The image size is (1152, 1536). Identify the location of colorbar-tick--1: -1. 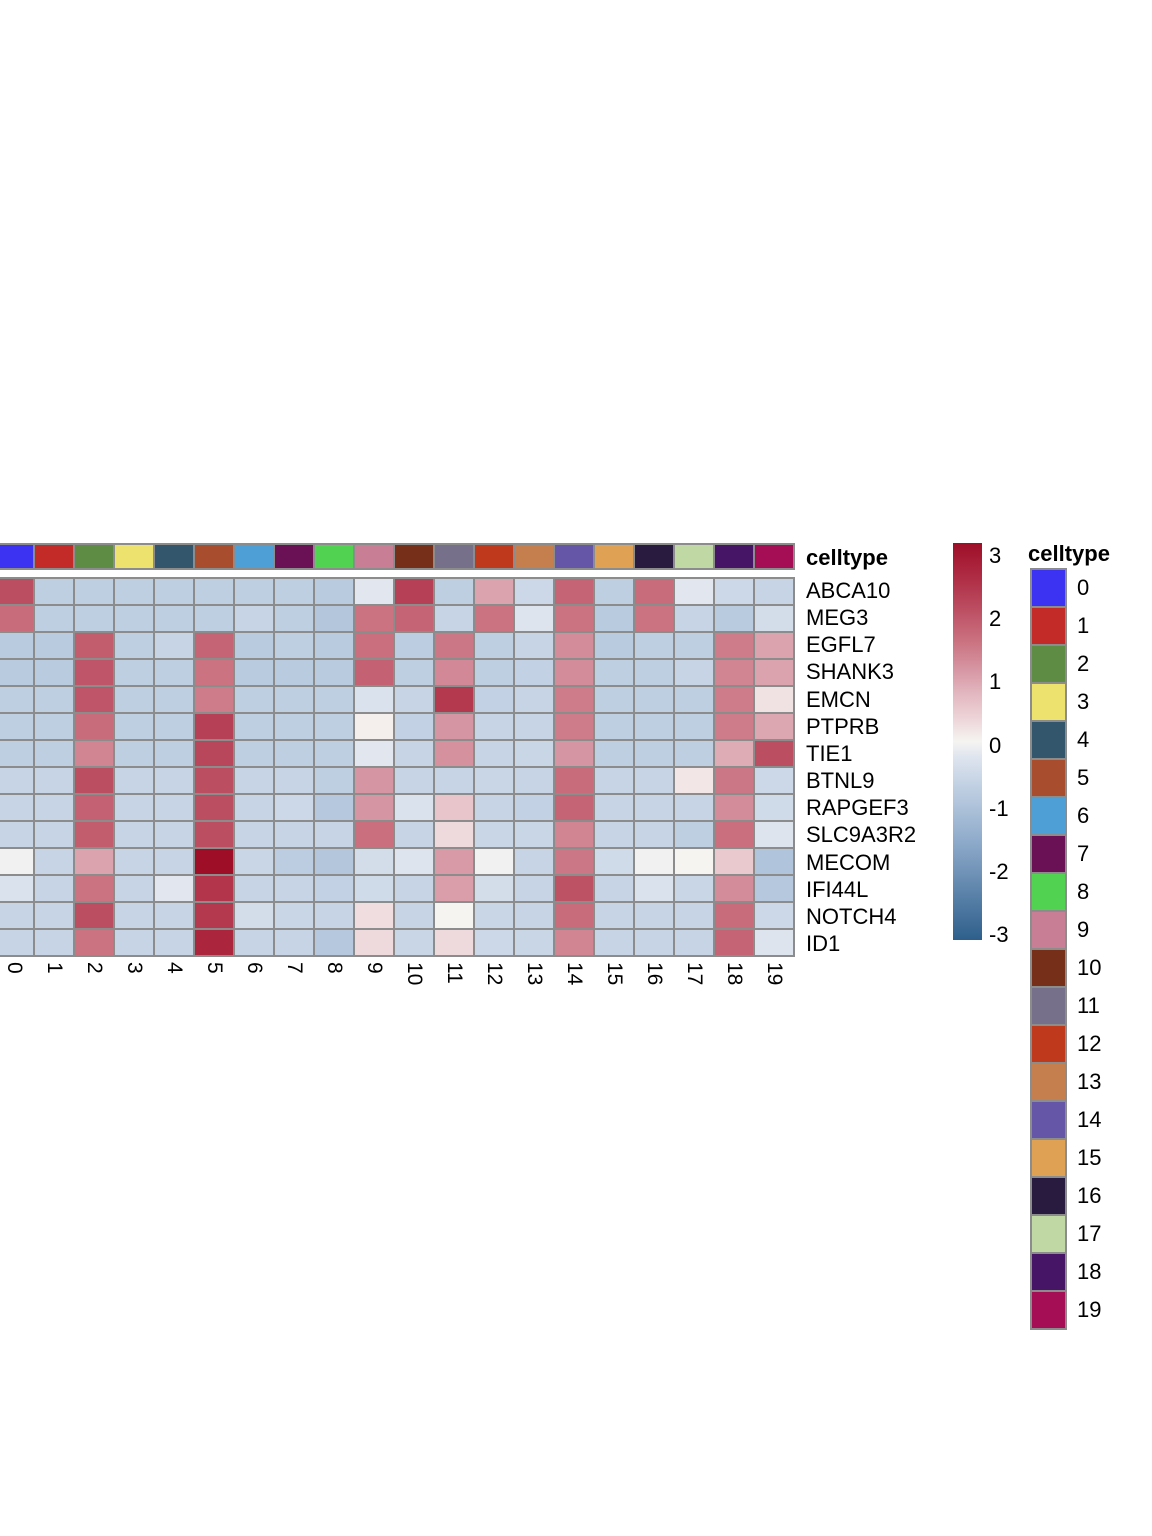
(999, 808).